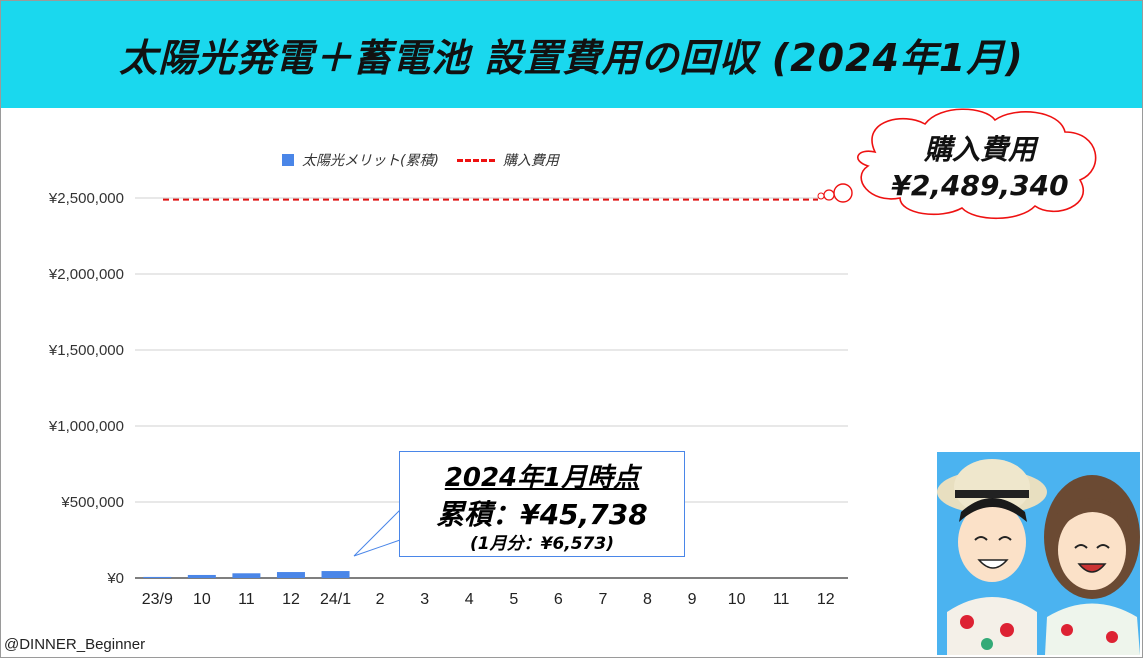  Describe the element at coordinates (370, 161) in the screenshot. I see `legend-bar-label: 太陽光メリット(累積)` at that location.